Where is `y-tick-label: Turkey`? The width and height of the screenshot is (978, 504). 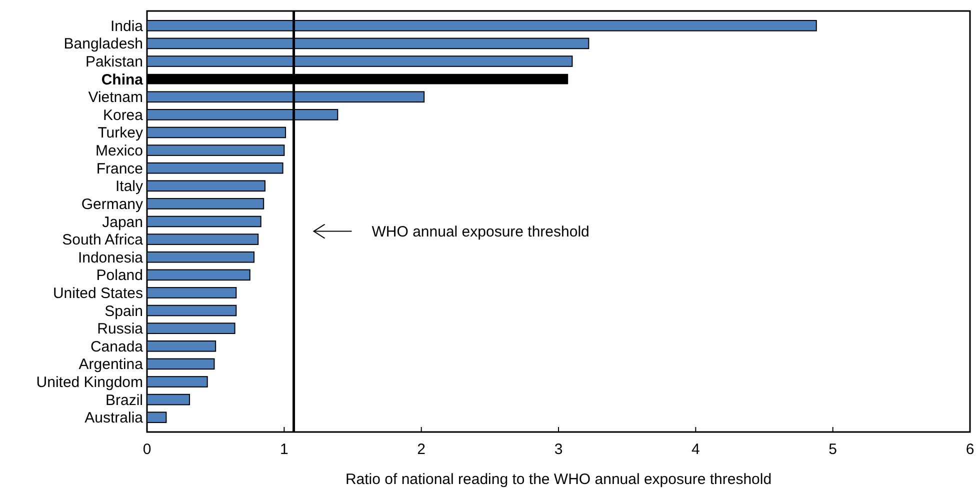 y-tick-label: Turkey is located at coordinates (121, 133).